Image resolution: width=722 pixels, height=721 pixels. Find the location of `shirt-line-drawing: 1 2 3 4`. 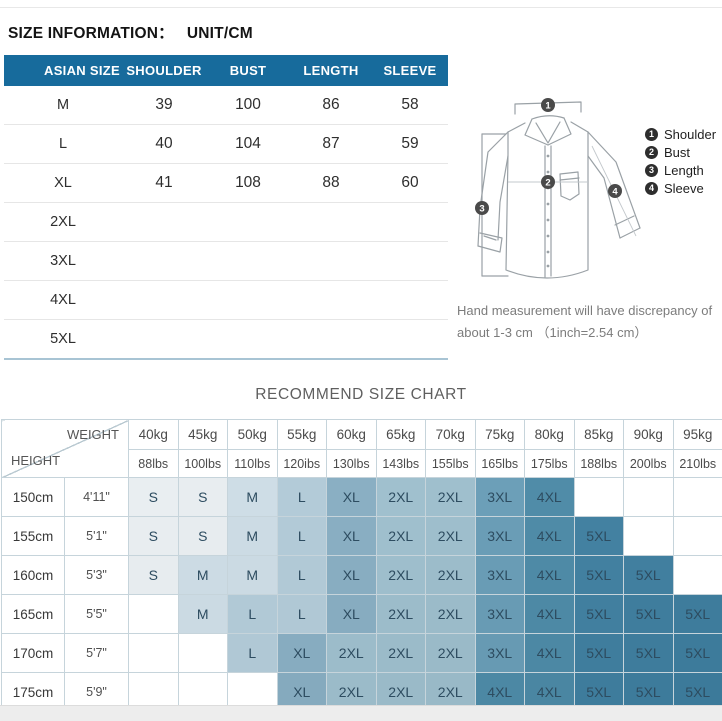

shirt-line-drawing: 1 2 3 4 is located at coordinates (558, 188).